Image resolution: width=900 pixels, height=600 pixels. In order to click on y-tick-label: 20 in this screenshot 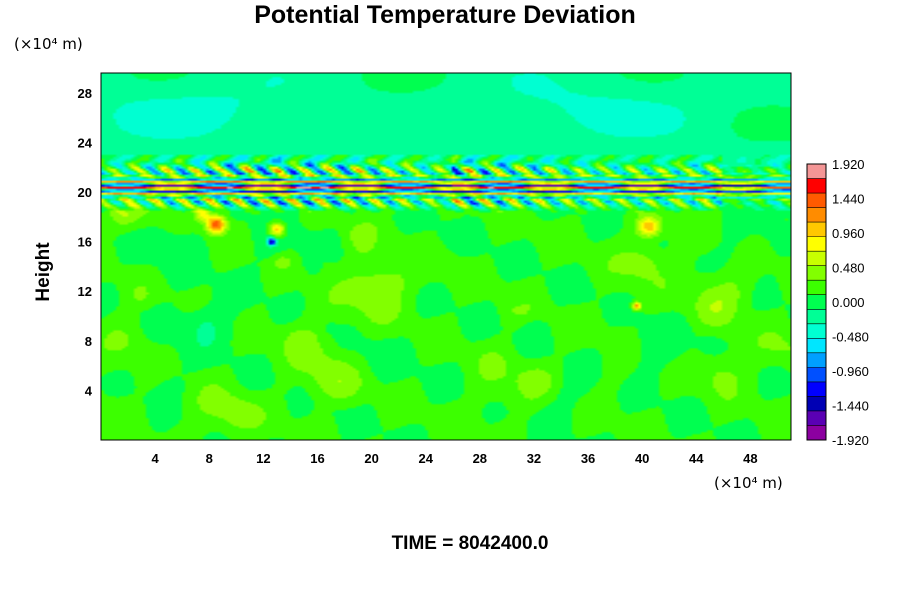, I will do `click(85, 192)`.